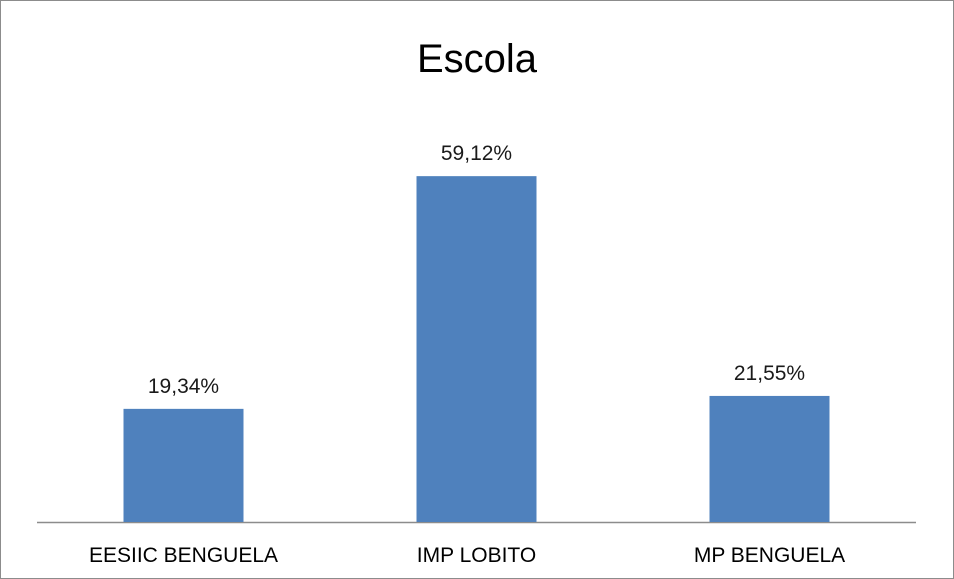 The width and height of the screenshot is (954, 579). What do you see at coordinates (184, 465) in the screenshot?
I see `bar-eesiic-benguela` at bounding box center [184, 465].